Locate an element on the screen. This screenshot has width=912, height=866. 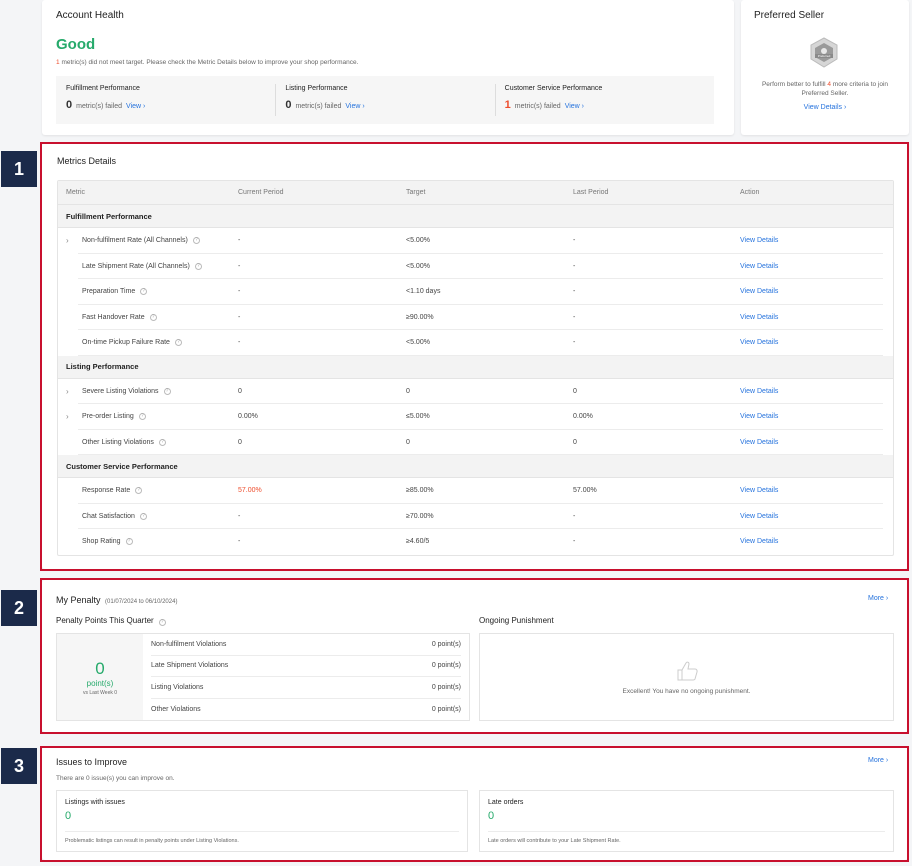
view-fulfillment-link: View › is located at coordinates (136, 106).